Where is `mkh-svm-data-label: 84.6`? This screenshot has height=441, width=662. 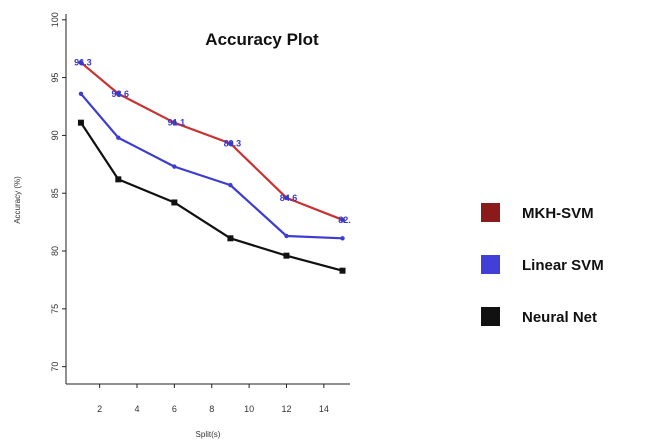 mkh-svm-data-label: 84.6 is located at coordinates (289, 198).